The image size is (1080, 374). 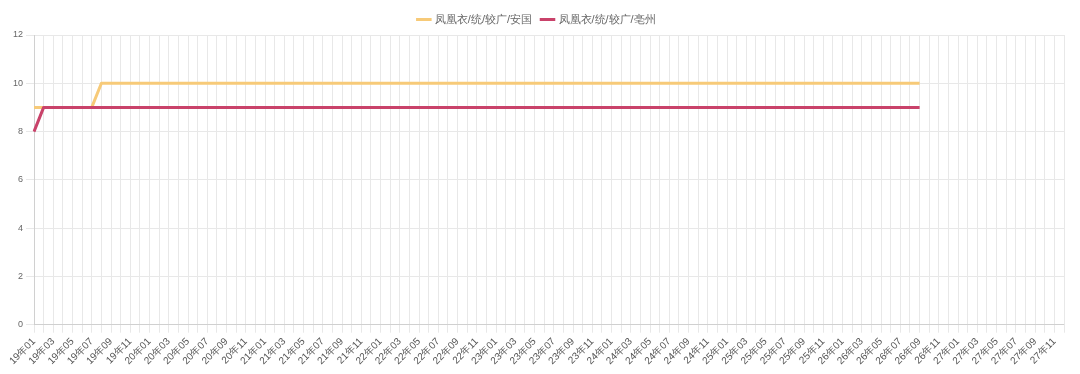 What do you see at coordinates (18, 34) in the screenshot?
I see `y-tick-label: 12` at bounding box center [18, 34].